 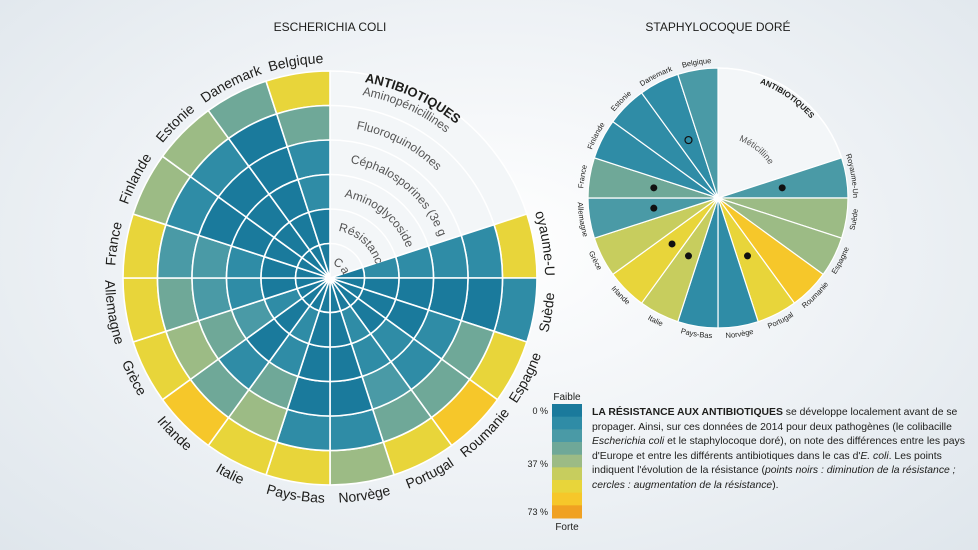 I want to click on legend-high-label: Forte, so click(x=567, y=527).